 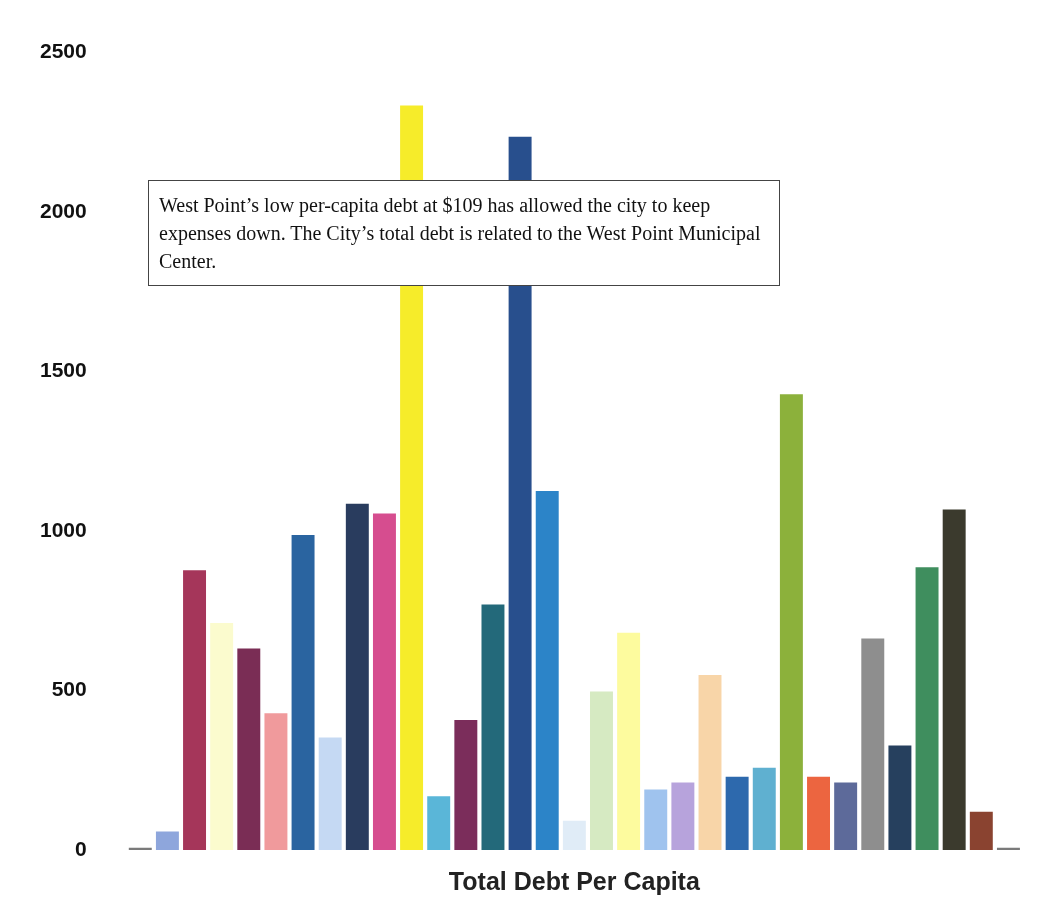 I want to click on x-axis-title: Total Debt Per Capita, so click(x=574, y=880).